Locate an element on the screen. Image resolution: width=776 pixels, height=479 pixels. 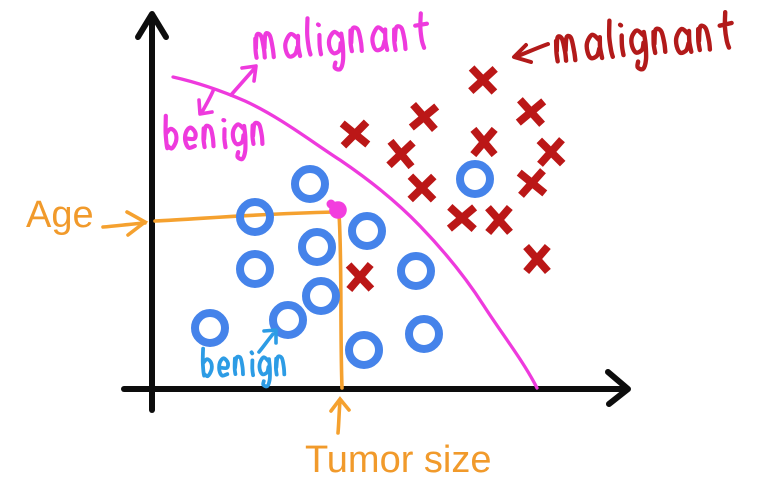
svg-text: Age is located at coordinates (60, 215).